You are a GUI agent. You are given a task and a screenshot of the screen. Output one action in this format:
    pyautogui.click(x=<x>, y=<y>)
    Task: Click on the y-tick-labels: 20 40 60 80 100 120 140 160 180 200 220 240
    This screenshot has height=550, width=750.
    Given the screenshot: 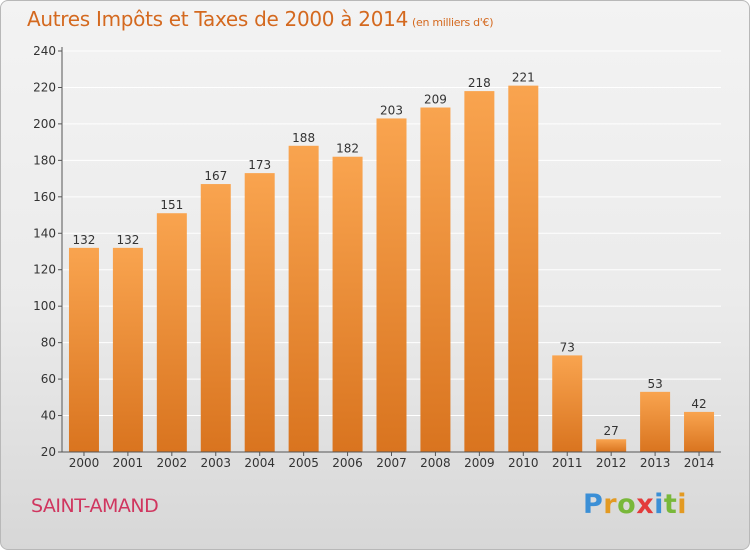 What is the action you would take?
    pyautogui.click(x=44, y=251)
    